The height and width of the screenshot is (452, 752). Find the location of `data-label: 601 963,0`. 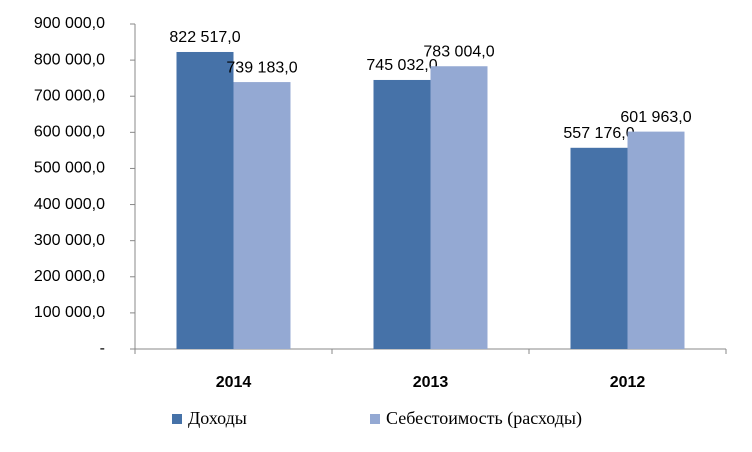

data-label: 601 963,0 is located at coordinates (655, 117).